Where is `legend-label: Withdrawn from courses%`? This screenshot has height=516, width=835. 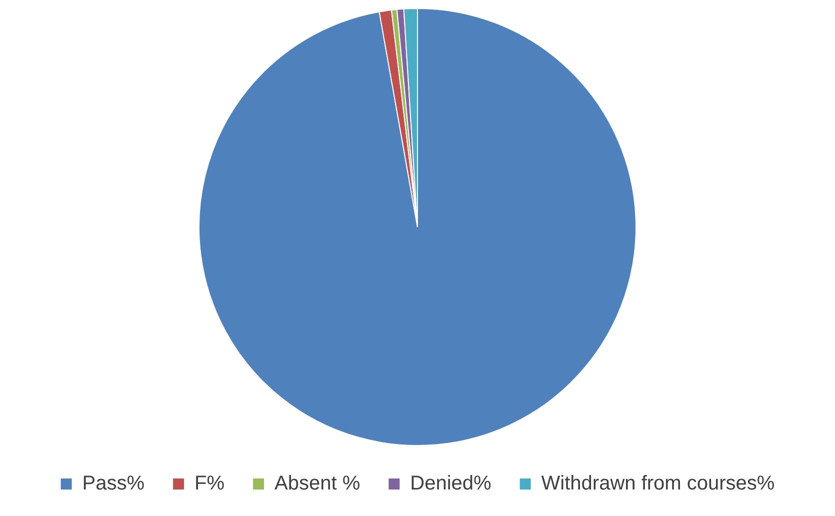 legend-label: Withdrawn from courses% is located at coordinates (658, 483).